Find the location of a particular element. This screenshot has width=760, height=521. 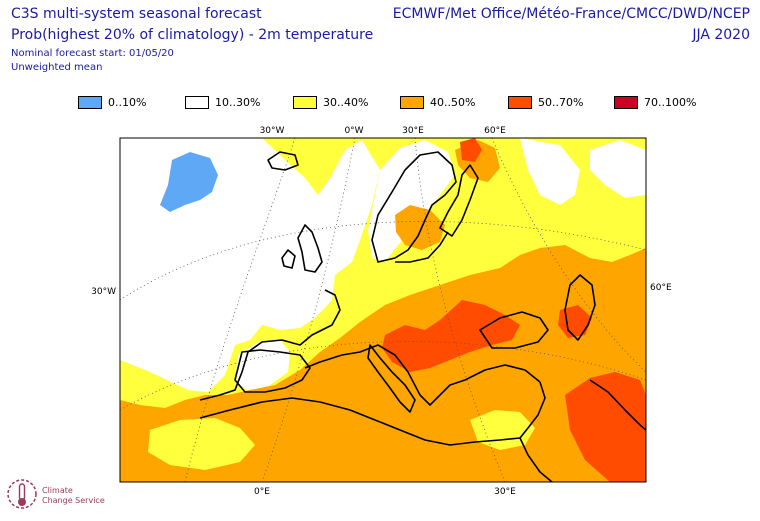

coast-iberia is located at coordinates (272, 371).